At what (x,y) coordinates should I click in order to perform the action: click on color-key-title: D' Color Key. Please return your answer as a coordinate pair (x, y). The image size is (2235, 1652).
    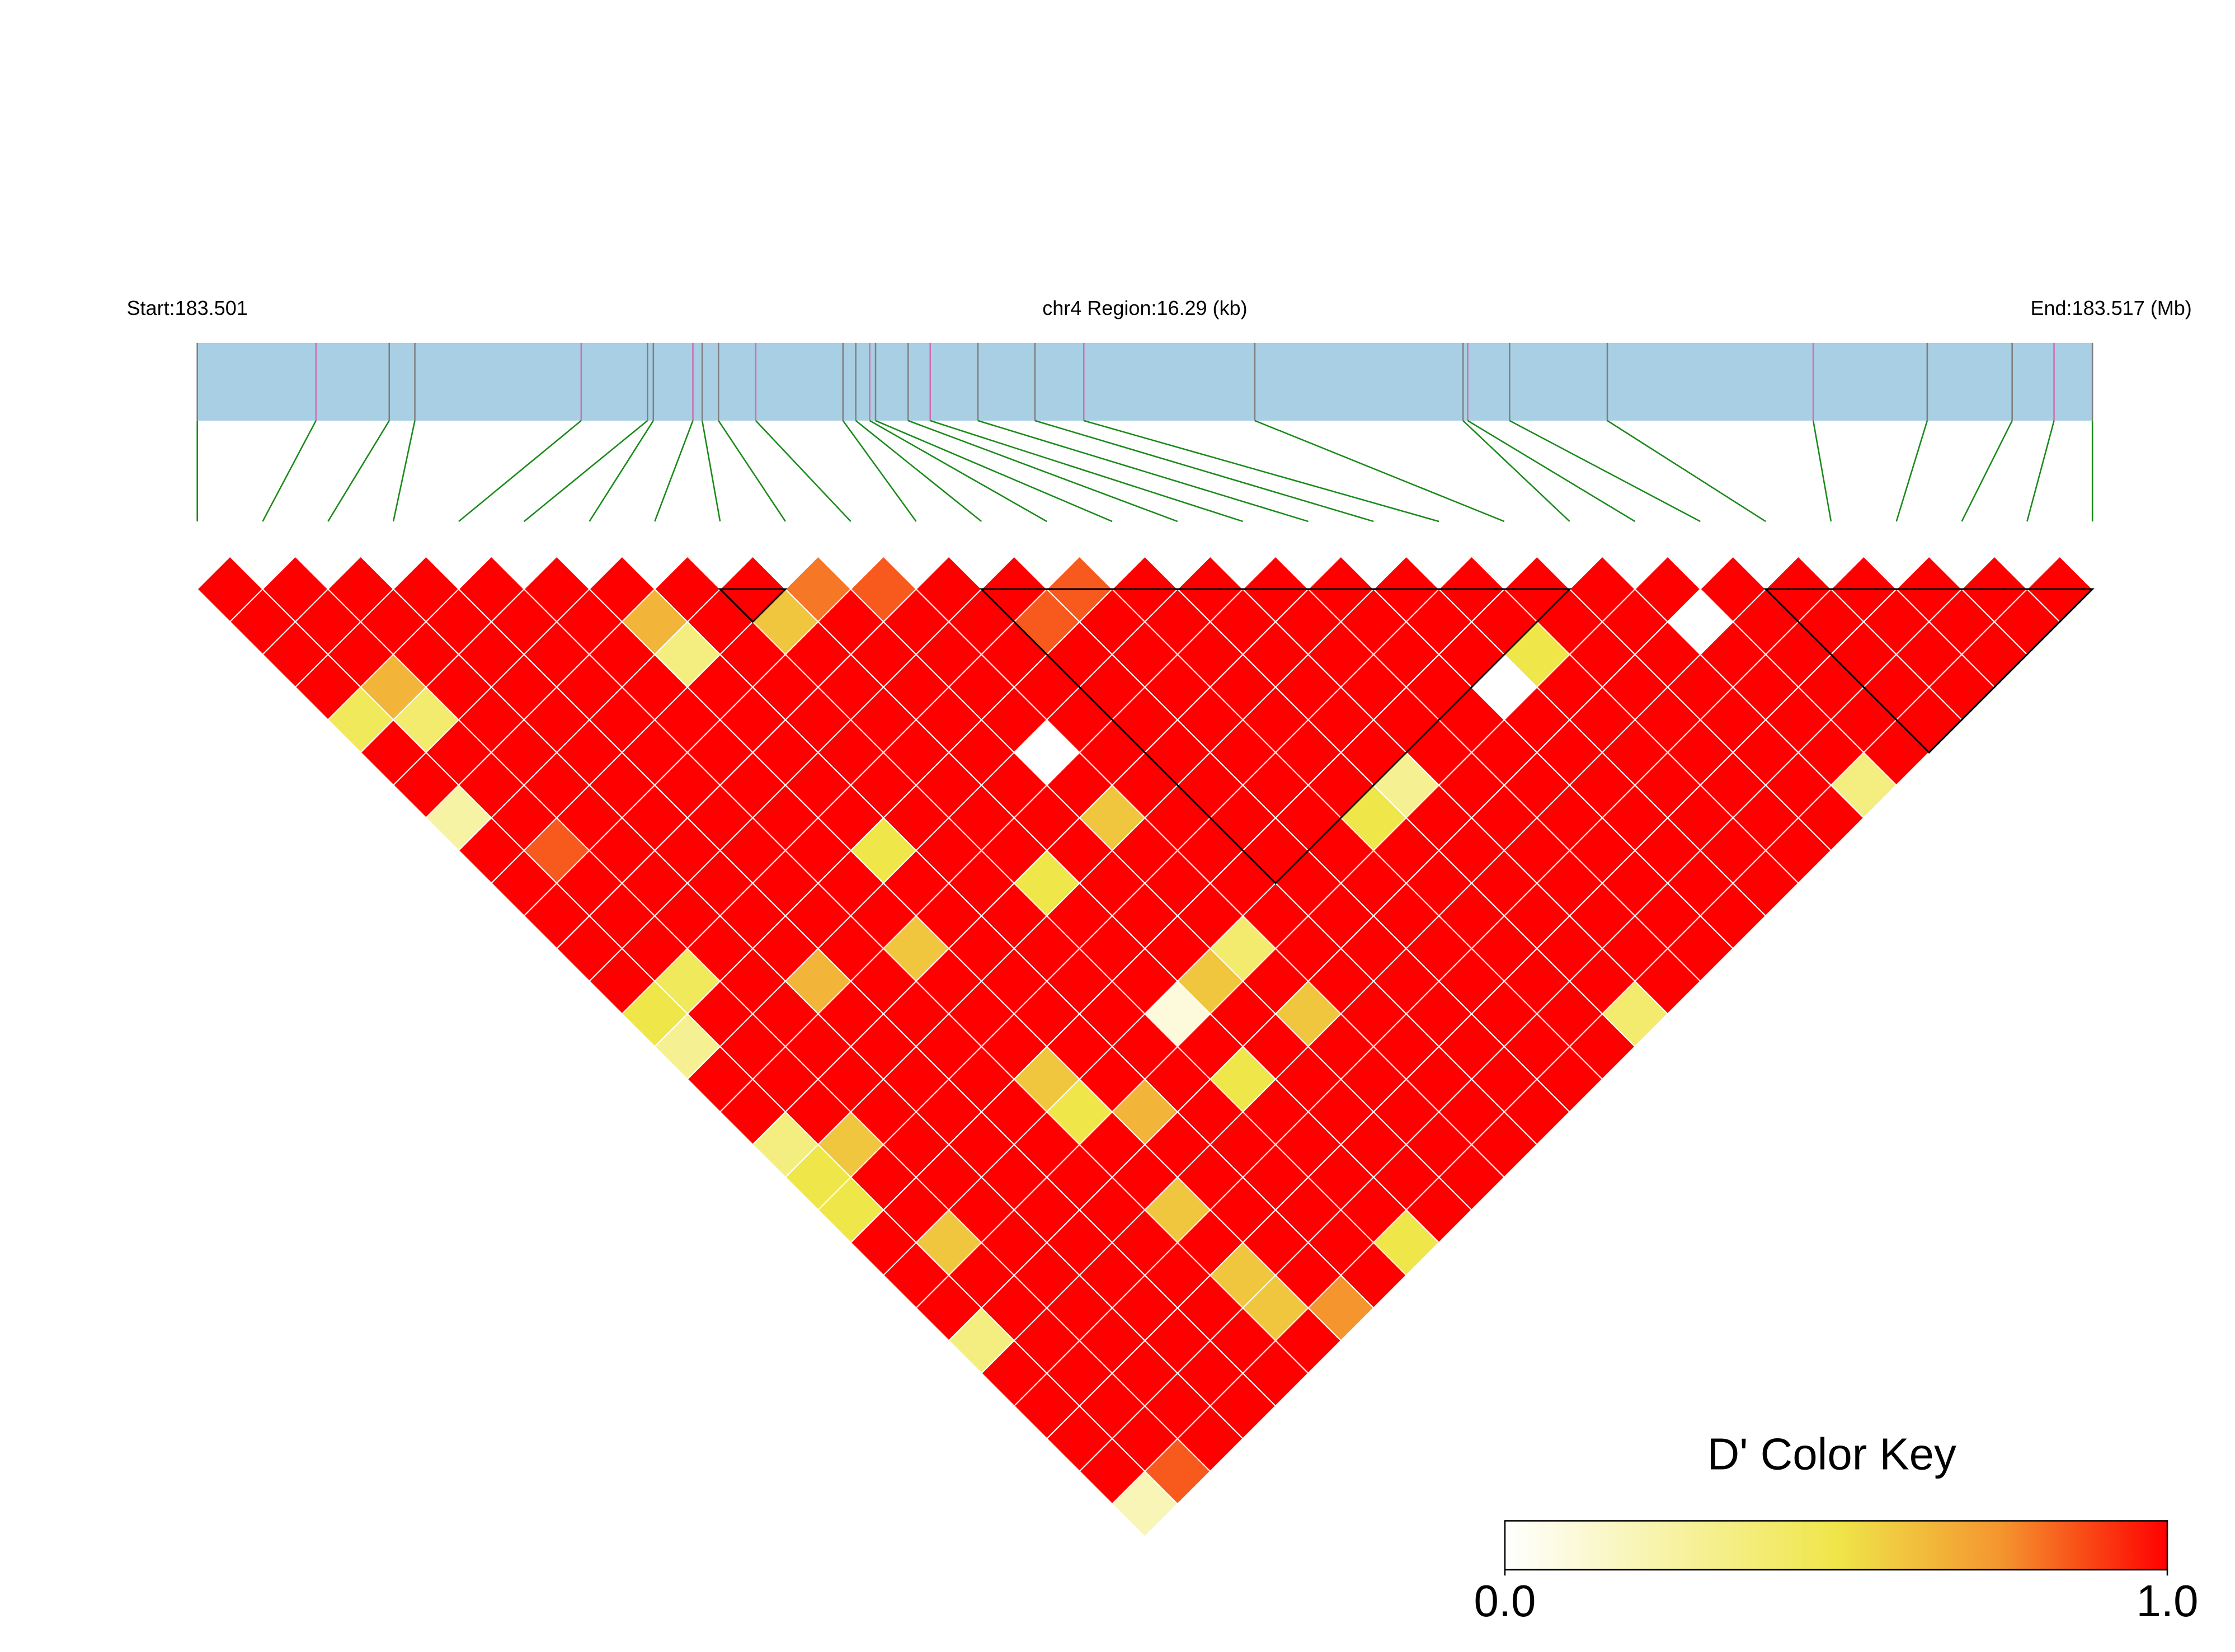
    Looking at the image, I should click on (1831, 1454).